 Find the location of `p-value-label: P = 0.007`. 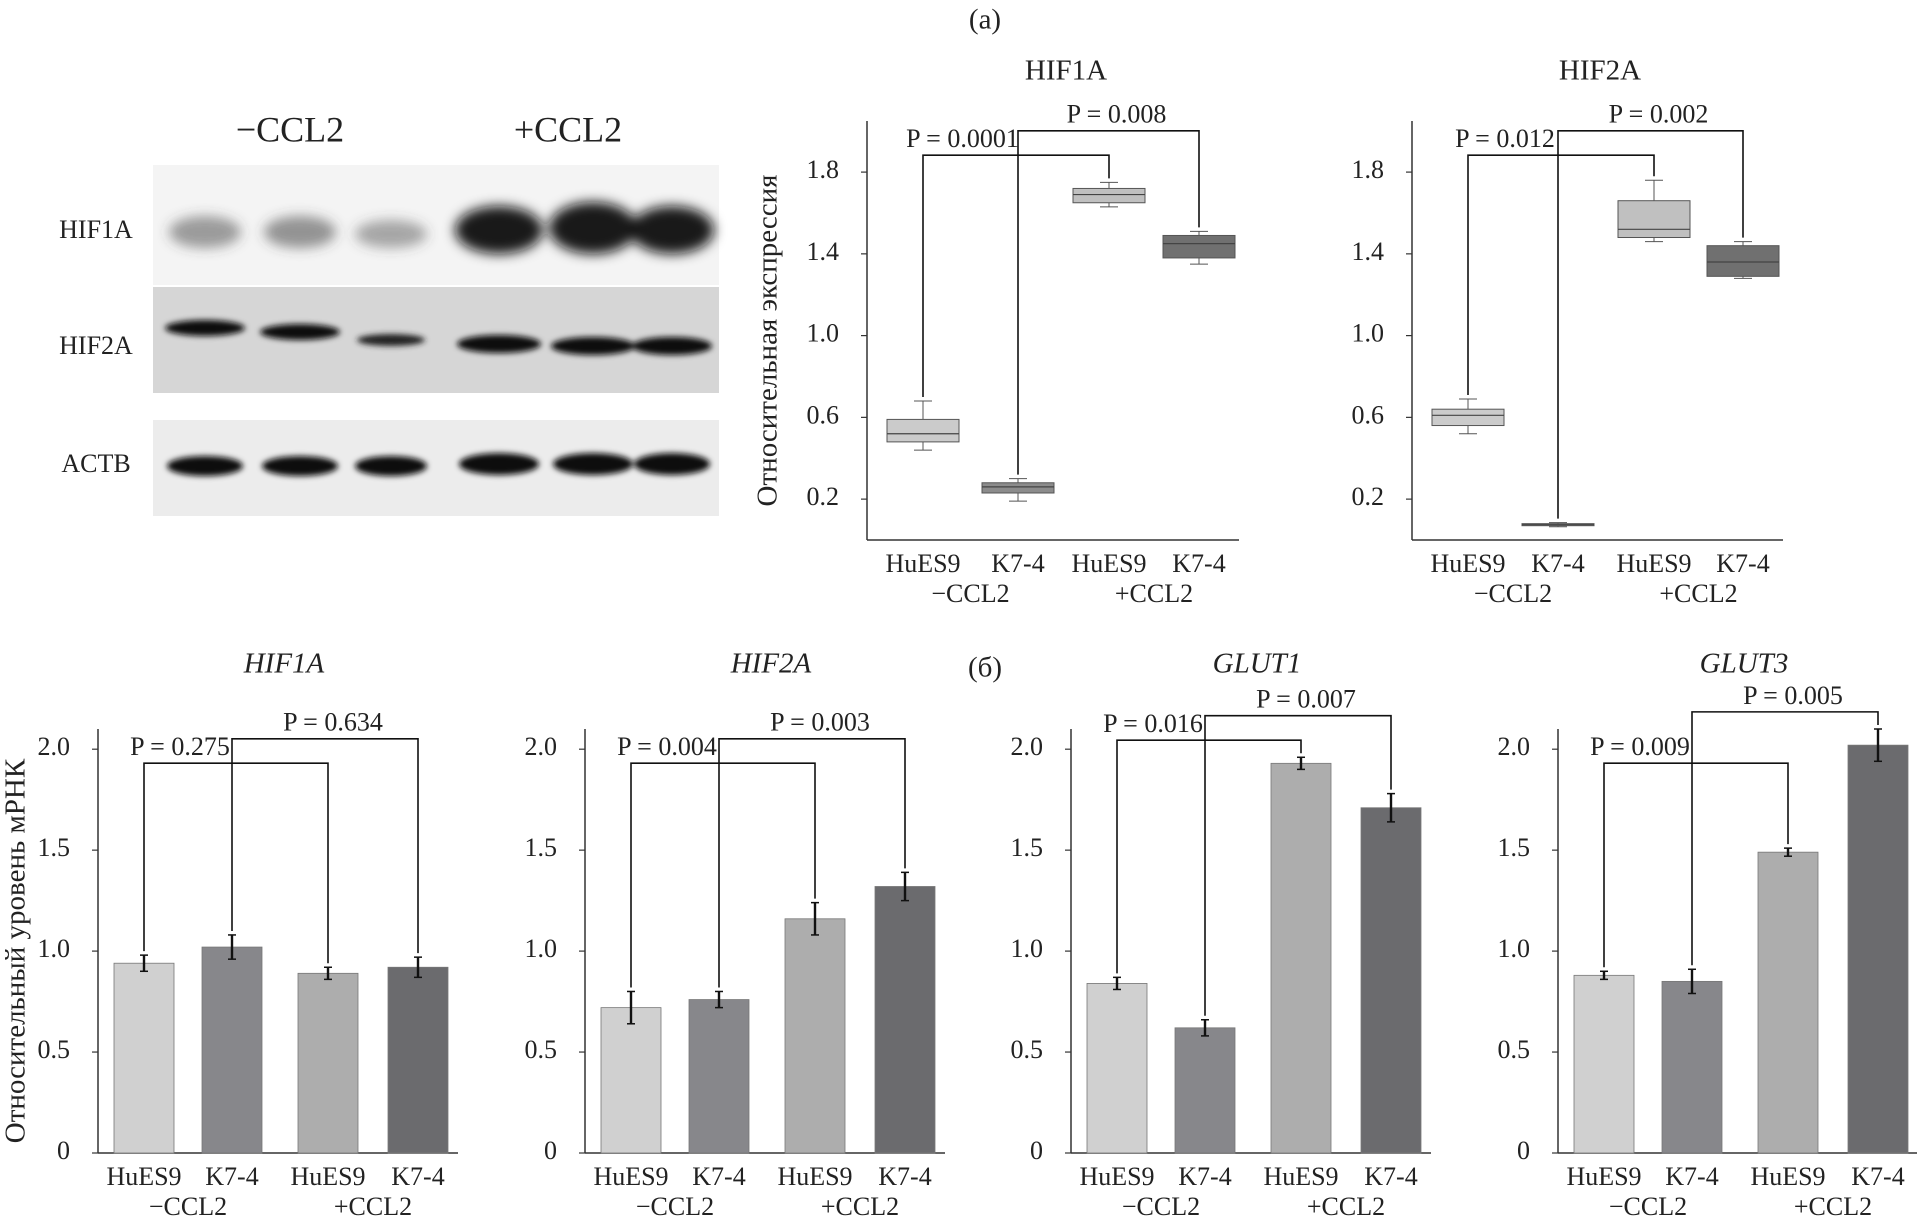

p-value-label: P = 0.007 is located at coordinates (1306, 699).